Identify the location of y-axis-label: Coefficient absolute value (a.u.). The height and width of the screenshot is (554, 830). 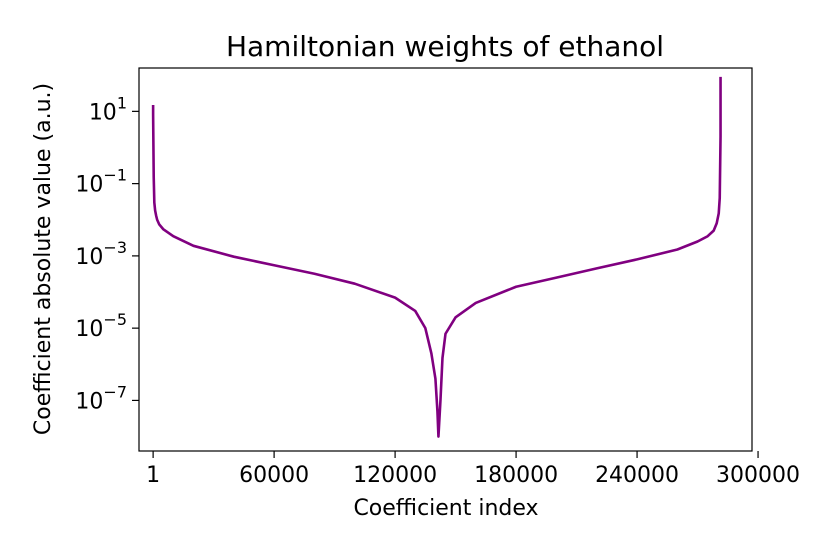
(43, 259).